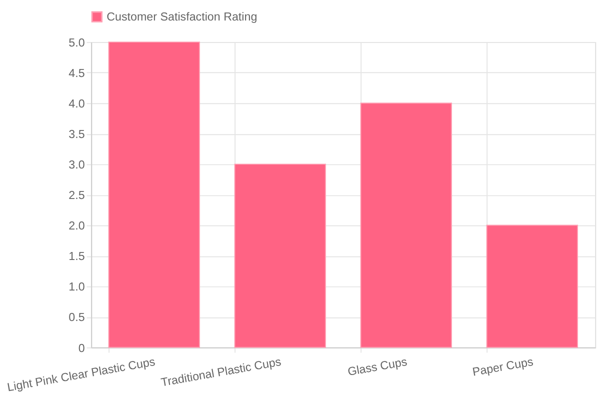  Describe the element at coordinates (77, 165) in the screenshot. I see `y-tick-label: 3.0` at that location.